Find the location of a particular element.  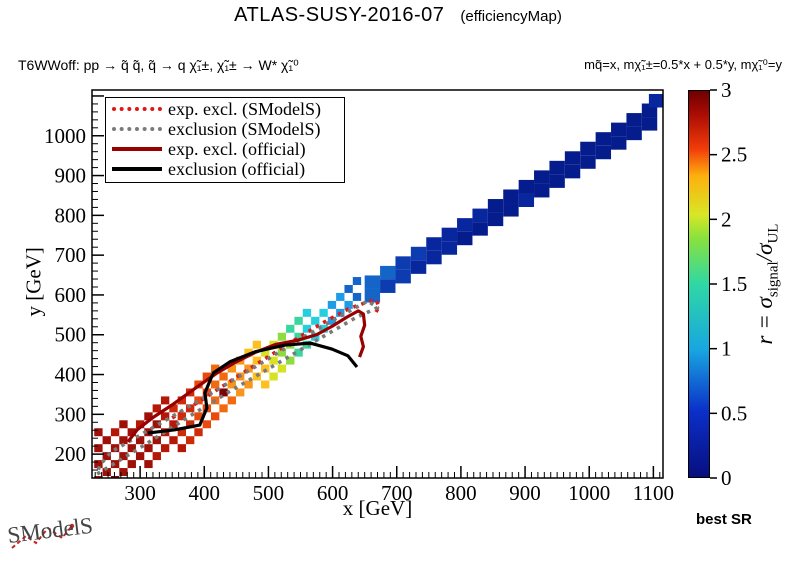

logo-decay-dot is located at coordinates (72, 526).